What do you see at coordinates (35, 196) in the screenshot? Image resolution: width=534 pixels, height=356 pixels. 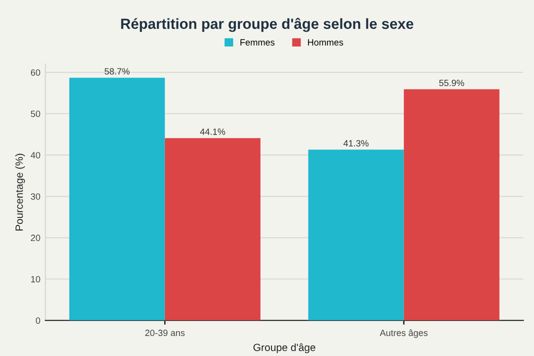 I see `y-tick-label: 30` at bounding box center [35, 196].